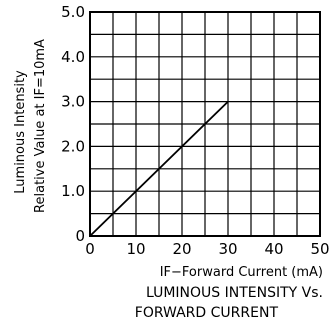 The image size is (334, 325). What do you see at coordinates (241, 272) in the screenshot?
I see `x-axis-label: IF−Forward Current (mA)` at bounding box center [241, 272].